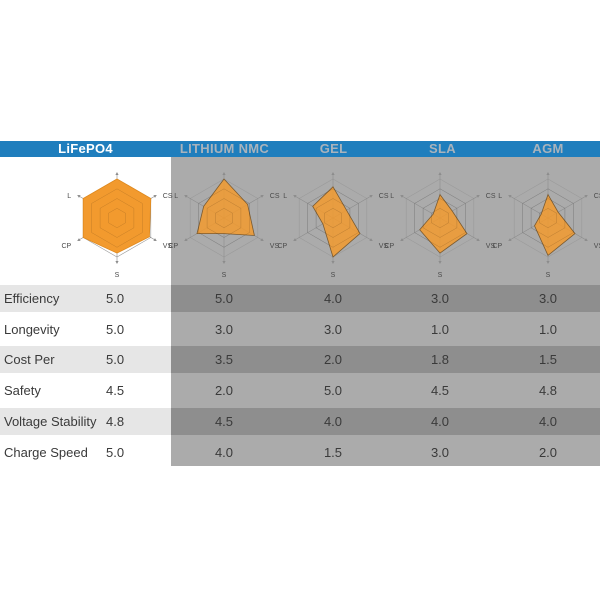 The width and height of the screenshot is (600, 600). I want to click on table-row: Cost Per 5.0 3.5 2.0 1.8 1.5, so click(300, 359).